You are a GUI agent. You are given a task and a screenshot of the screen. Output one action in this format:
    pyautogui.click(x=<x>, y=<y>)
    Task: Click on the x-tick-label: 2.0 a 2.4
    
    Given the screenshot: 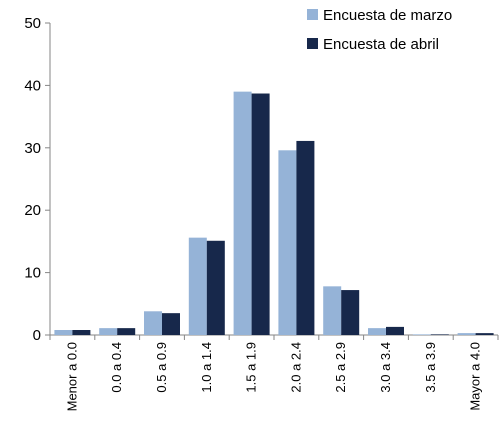 What is the action you would take?
    pyautogui.click(x=295, y=367)
    